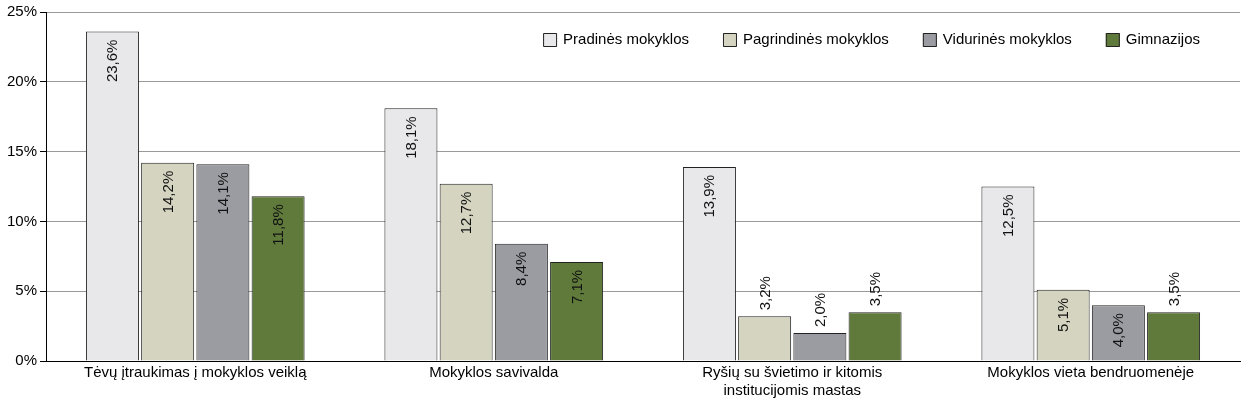  I want to click on data-label: 4,0%, so click(1118, 330).